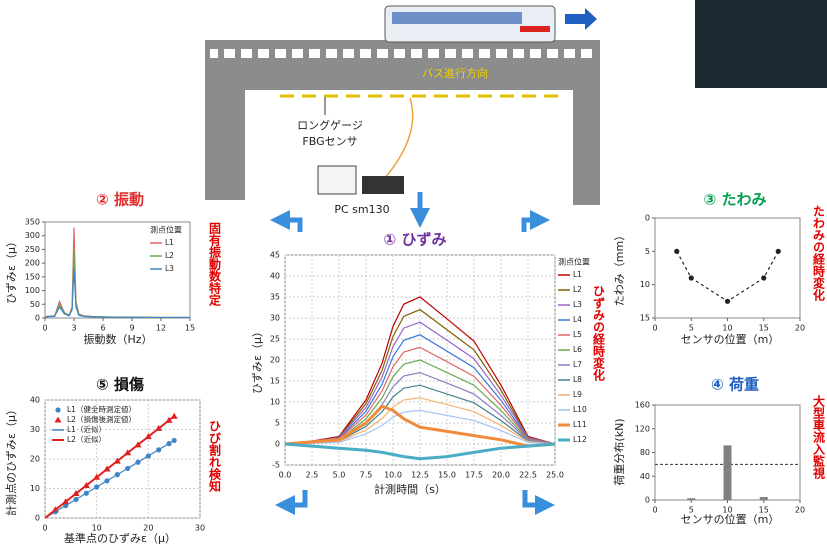 Image resolution: width=827 pixels, height=545 pixels. Describe the element at coordinates (555, 475) in the screenshot. I see `x-tick-label: 25.0` at that location.